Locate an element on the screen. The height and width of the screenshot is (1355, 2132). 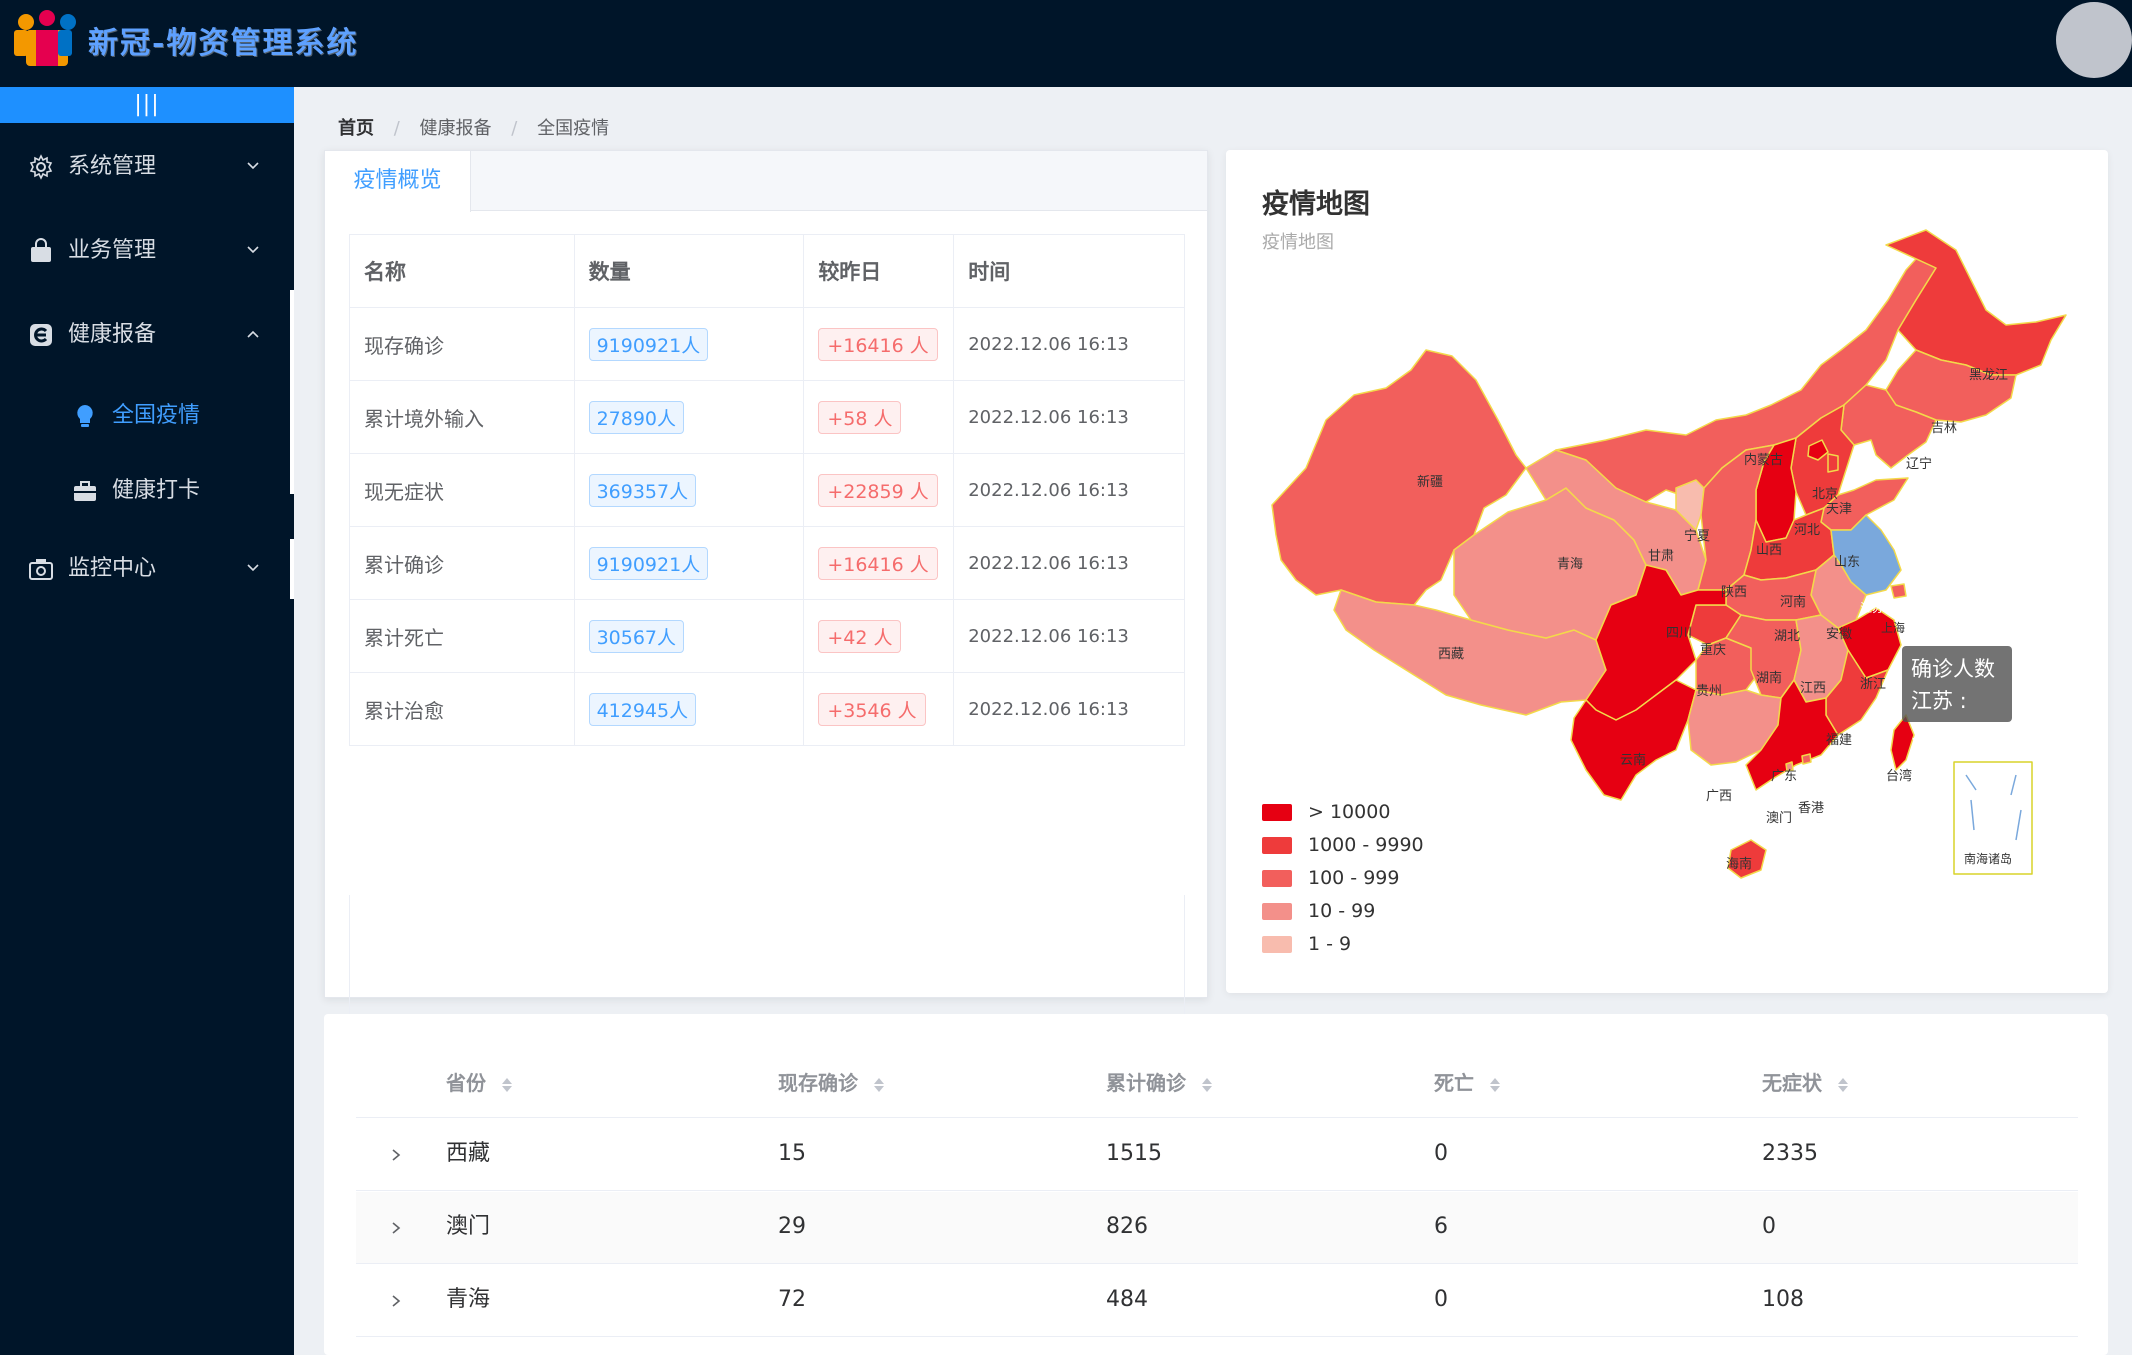
menu-edge is located at coordinates (292, 569).